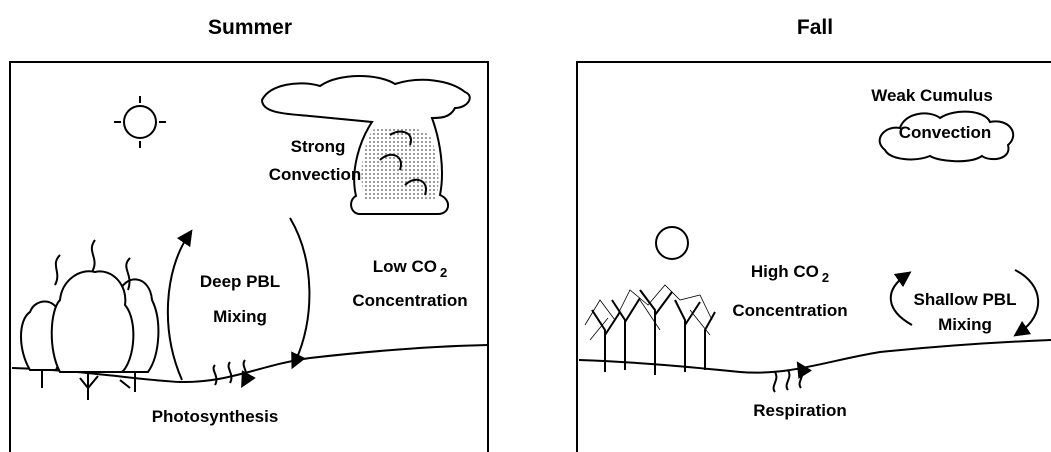  Describe the element at coordinates (815, 27) in the screenshot. I see `panel-title: Fall` at that location.